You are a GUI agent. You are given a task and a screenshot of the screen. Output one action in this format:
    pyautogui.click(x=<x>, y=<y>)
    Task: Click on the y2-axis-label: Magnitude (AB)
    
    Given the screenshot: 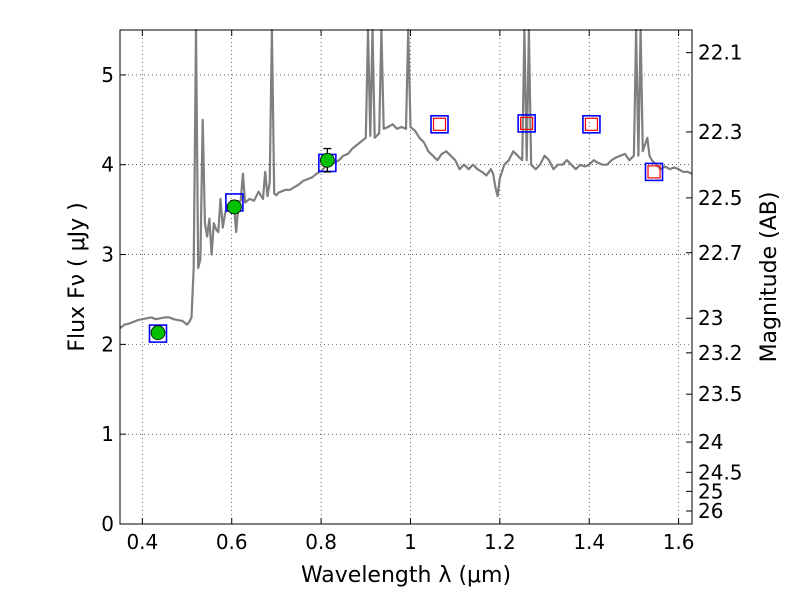 What is the action you would take?
    pyautogui.click(x=769, y=277)
    